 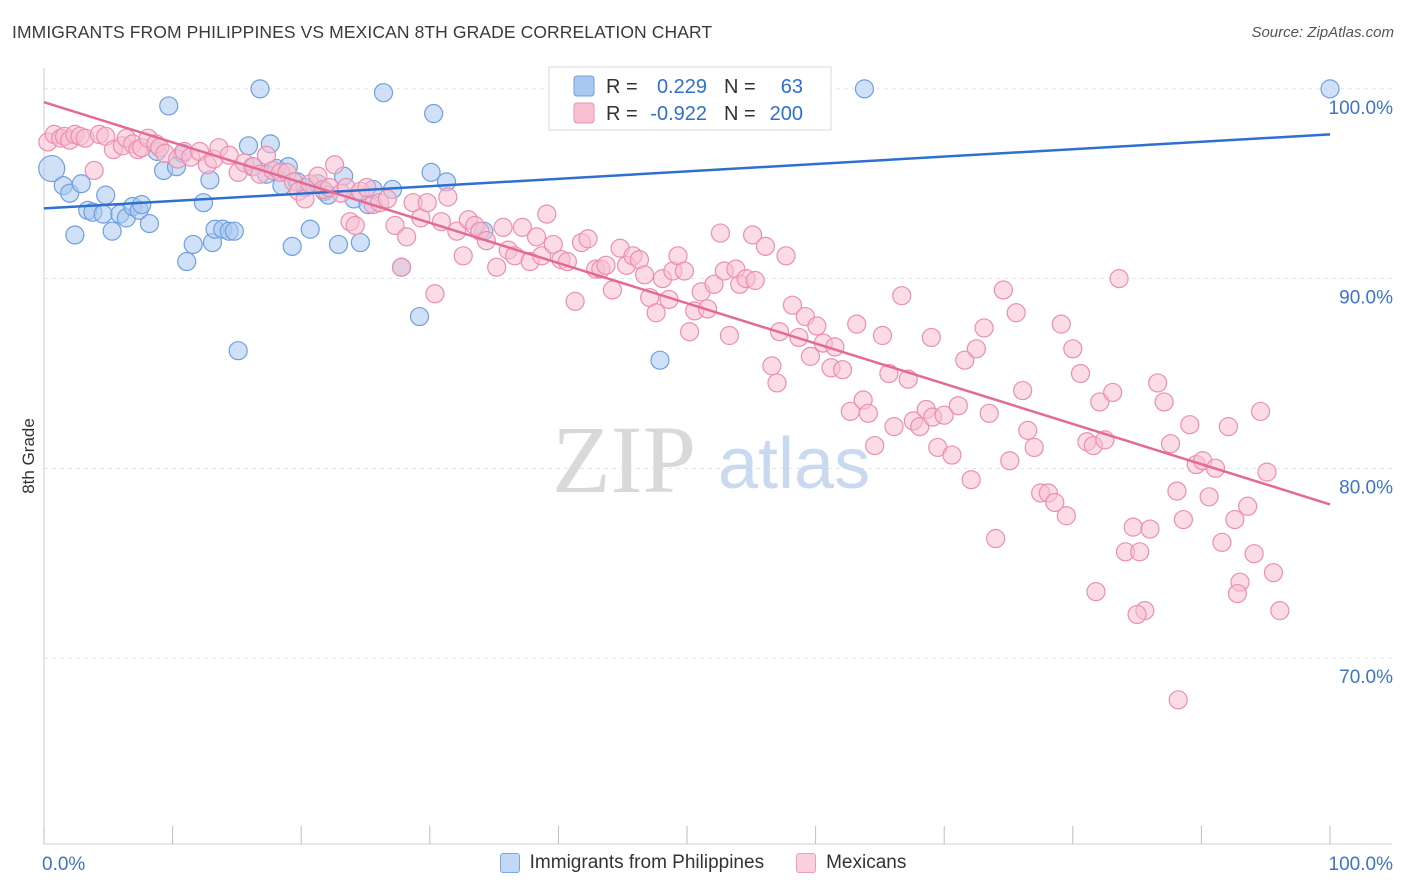 I want to click on x-tick-label-max: 100.0%, so click(x=1361, y=864).